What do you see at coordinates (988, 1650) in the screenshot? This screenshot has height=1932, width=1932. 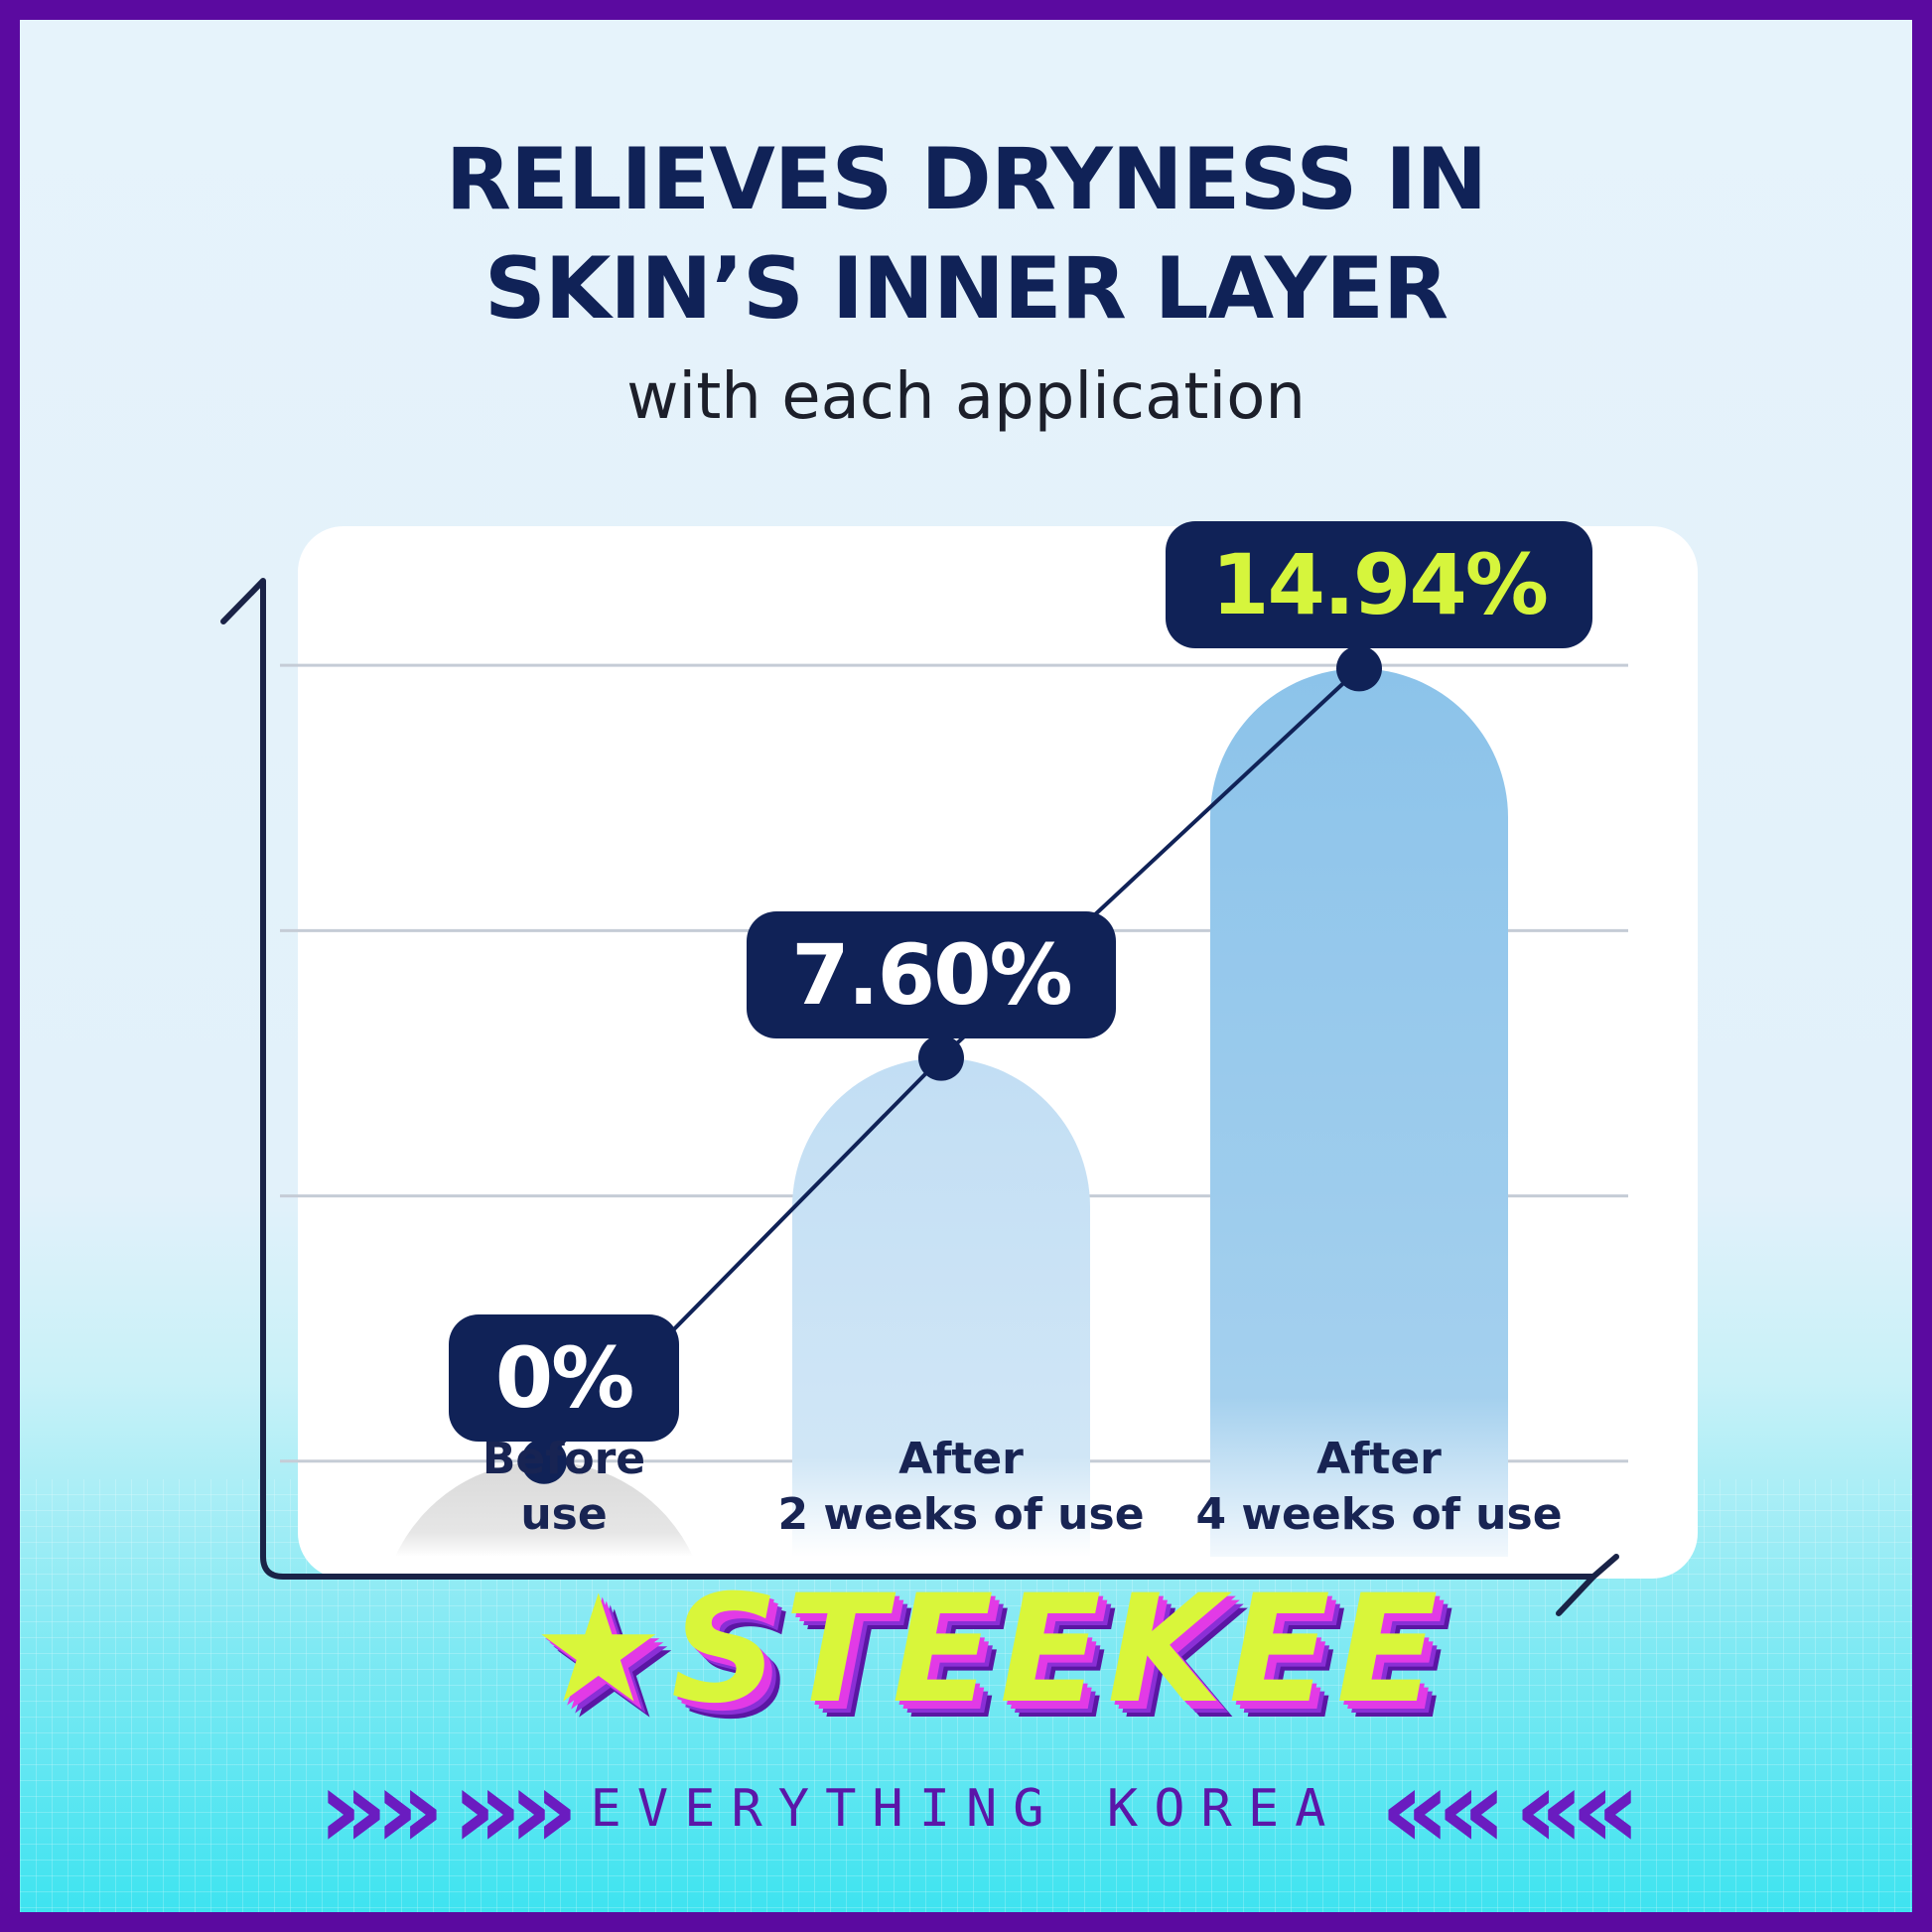 I see `logo-text: ★STEEKEE` at bounding box center [988, 1650].